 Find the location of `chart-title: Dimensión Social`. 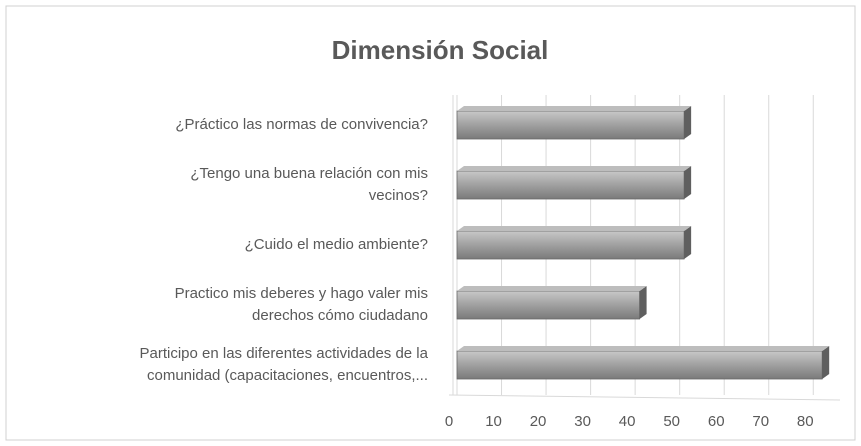

chart-title: Dimensión Social is located at coordinates (440, 50).